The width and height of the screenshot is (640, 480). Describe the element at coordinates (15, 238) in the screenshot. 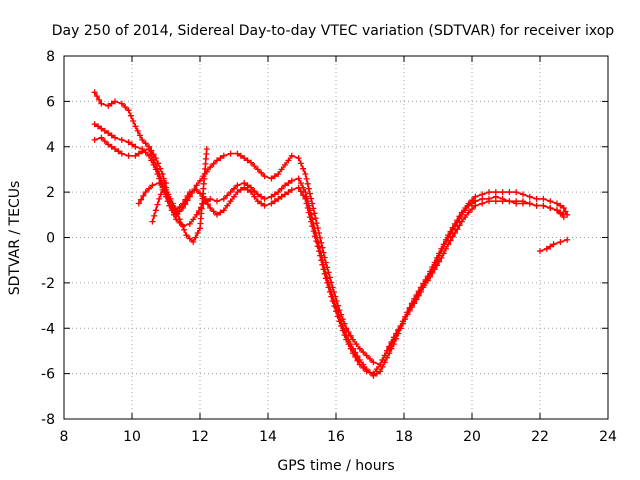

I see `y-axis-label: SDTVAR / TECUs` at that location.